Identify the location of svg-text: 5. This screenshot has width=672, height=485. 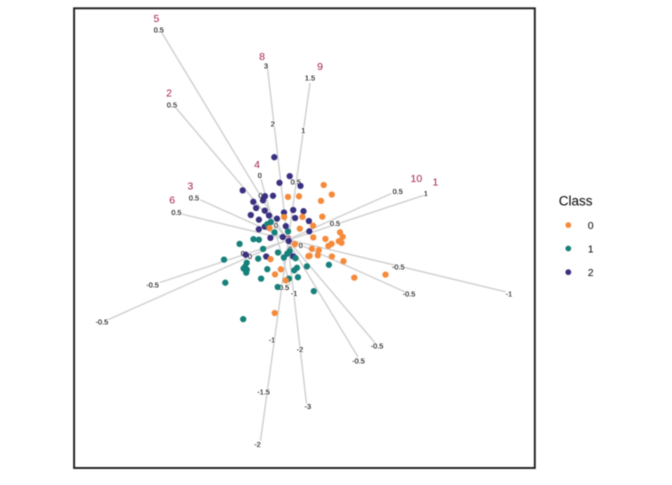
(156, 19).